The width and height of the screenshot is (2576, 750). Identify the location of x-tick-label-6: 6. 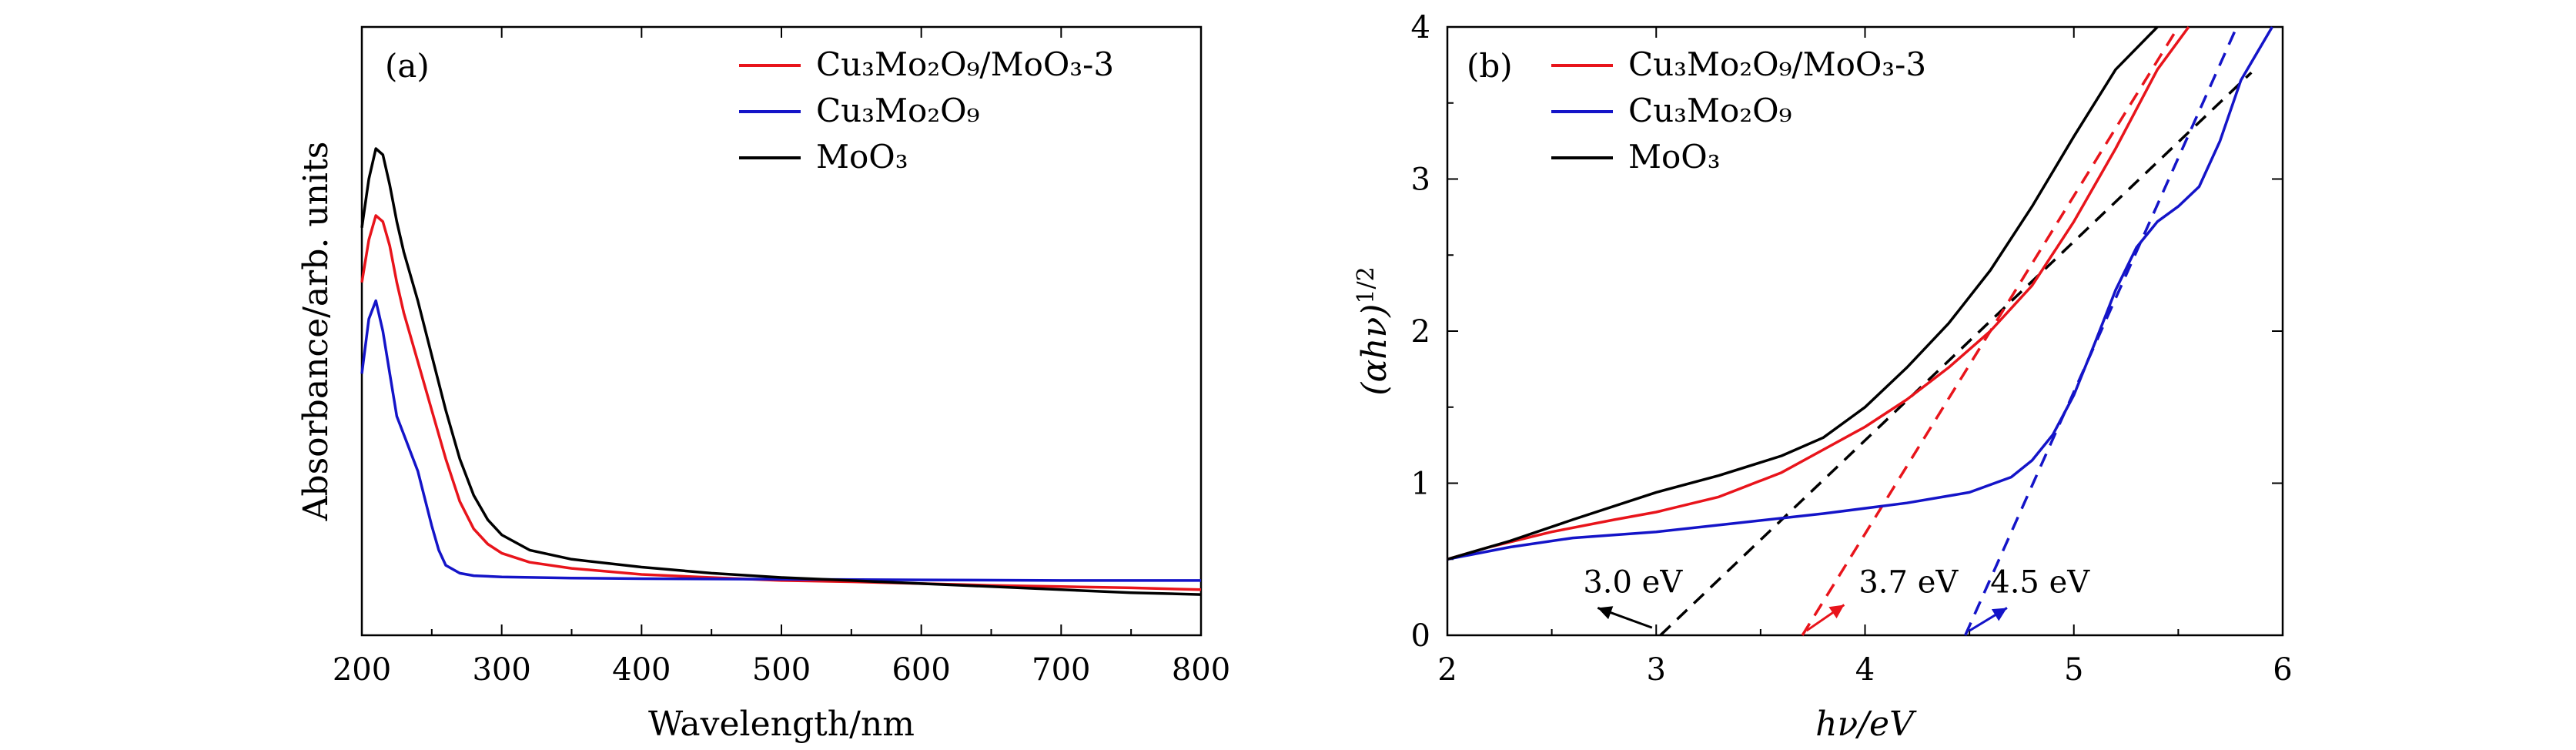
(2282, 670).